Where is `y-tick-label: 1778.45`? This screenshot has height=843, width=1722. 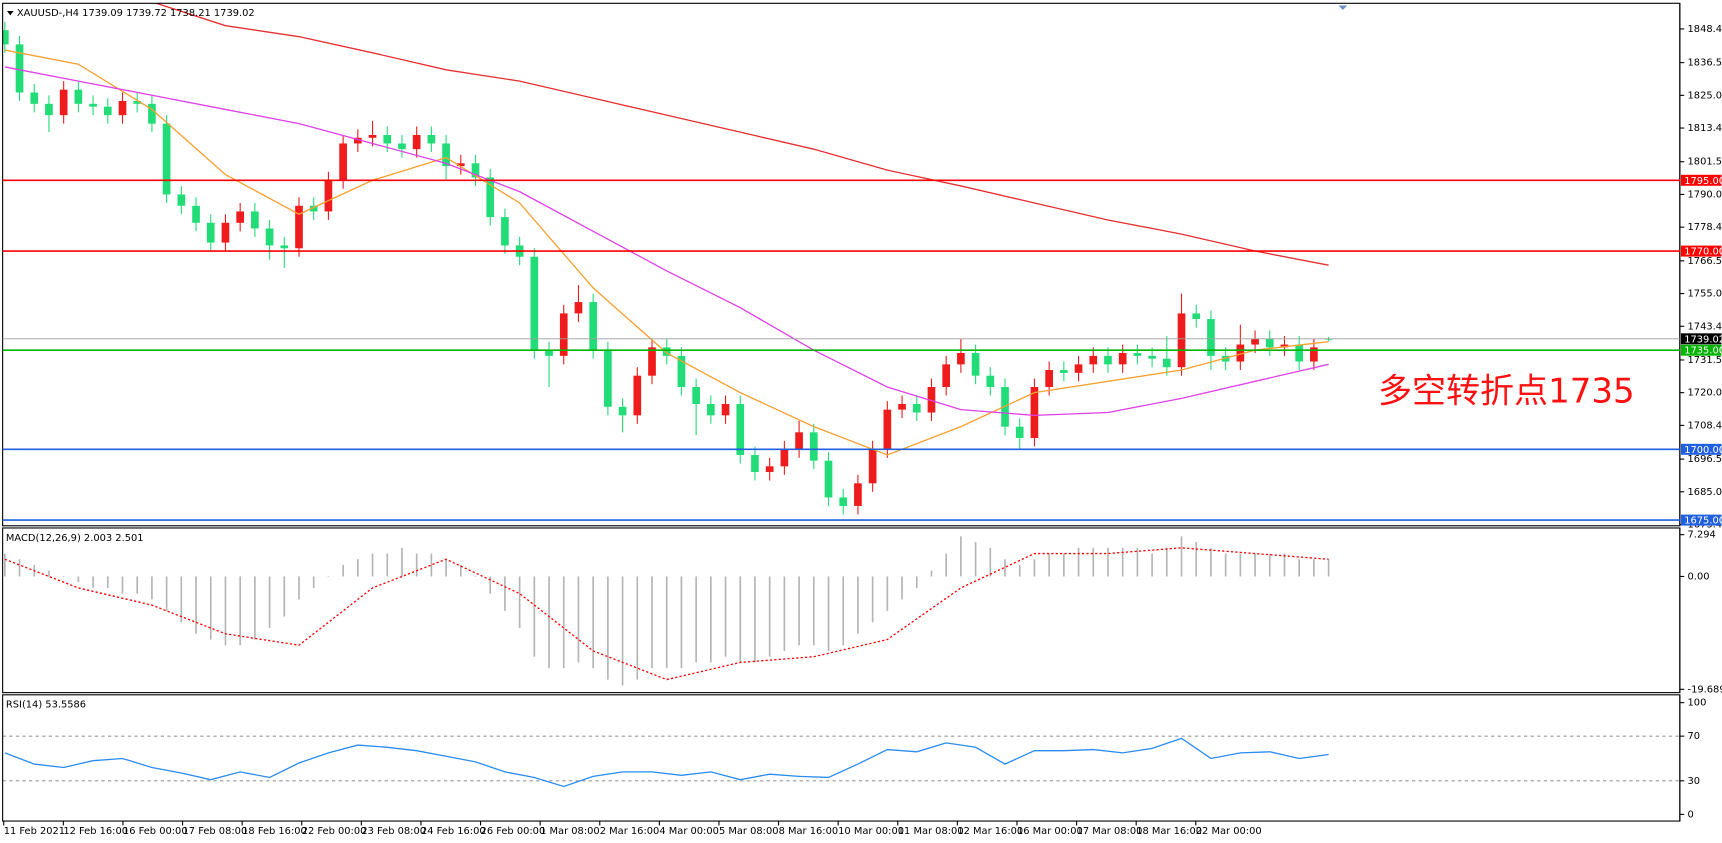 y-tick-label: 1778.45 is located at coordinates (1705, 227).